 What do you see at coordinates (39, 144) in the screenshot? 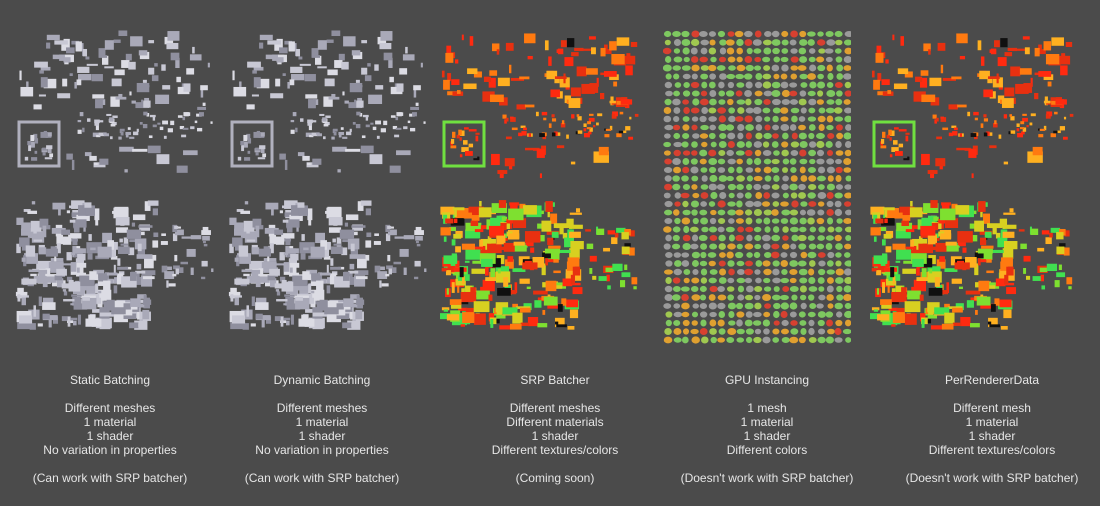
I see `room-frame` at bounding box center [39, 144].